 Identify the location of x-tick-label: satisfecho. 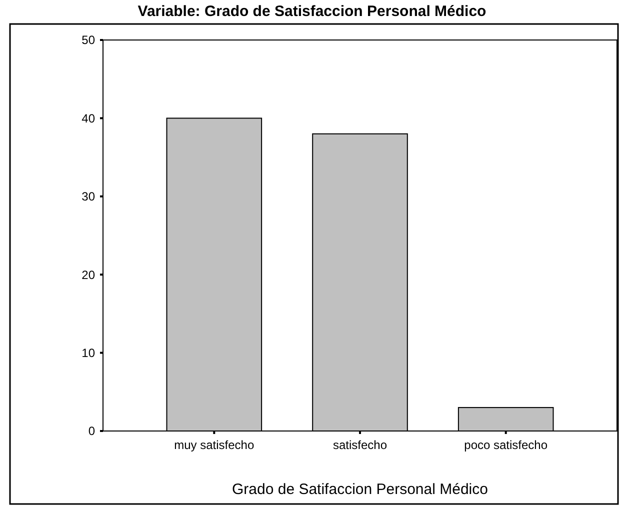
(360, 445).